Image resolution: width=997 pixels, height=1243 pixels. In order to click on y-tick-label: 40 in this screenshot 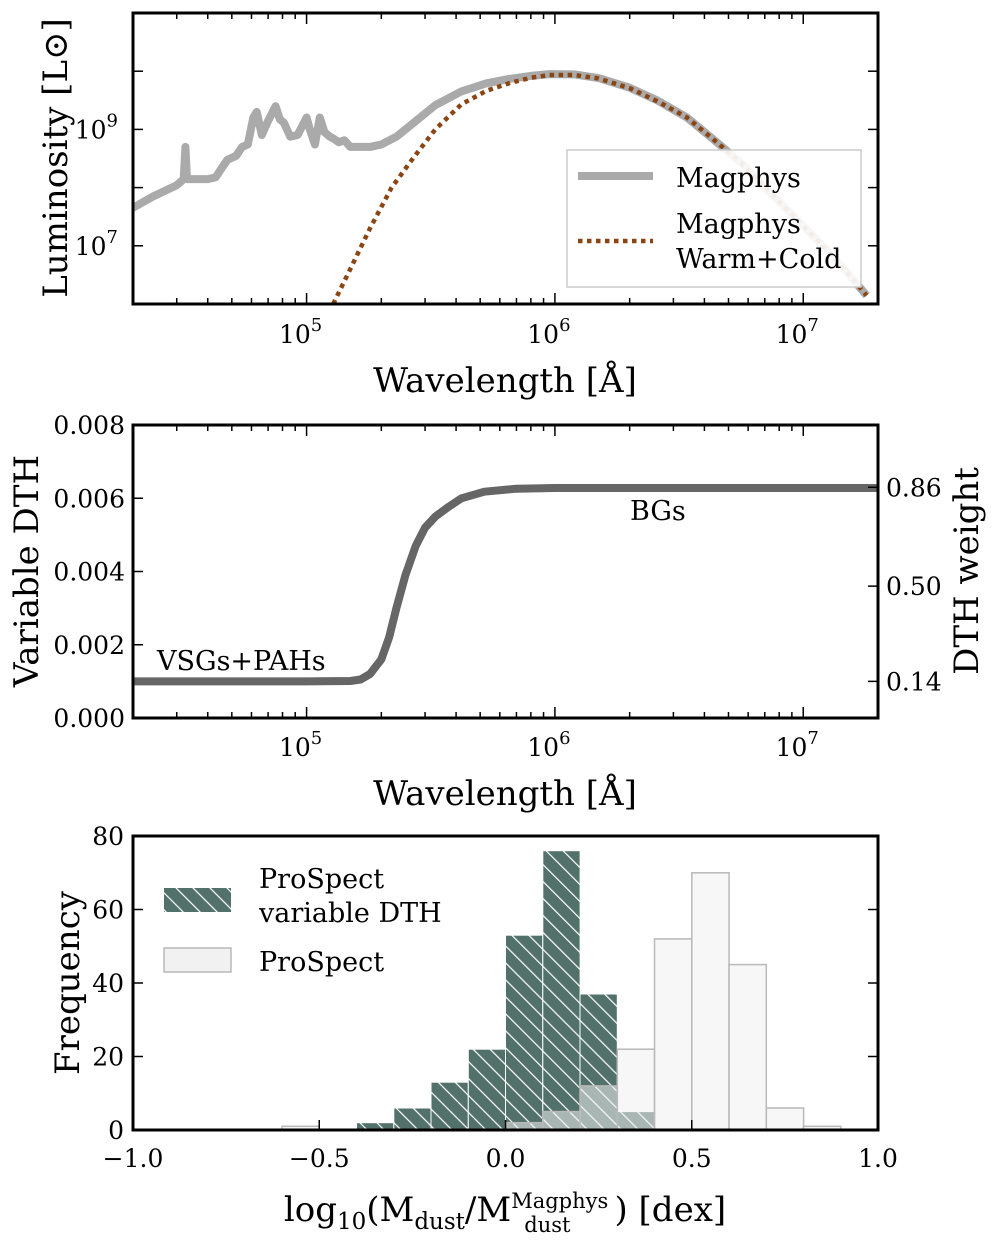, I will do `click(108, 983)`.